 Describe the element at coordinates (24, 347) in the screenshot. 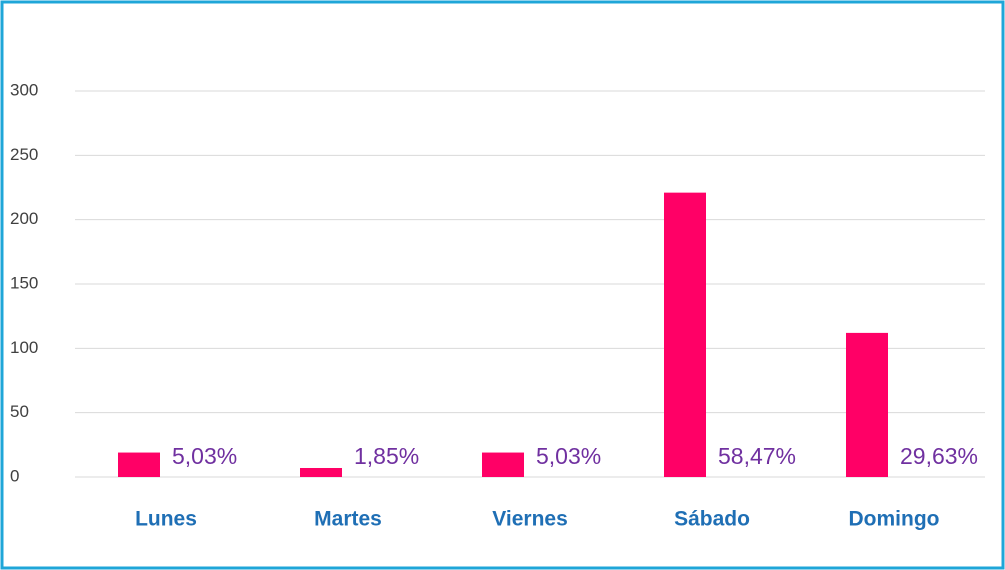

I see `y-tick-label: 100` at that location.